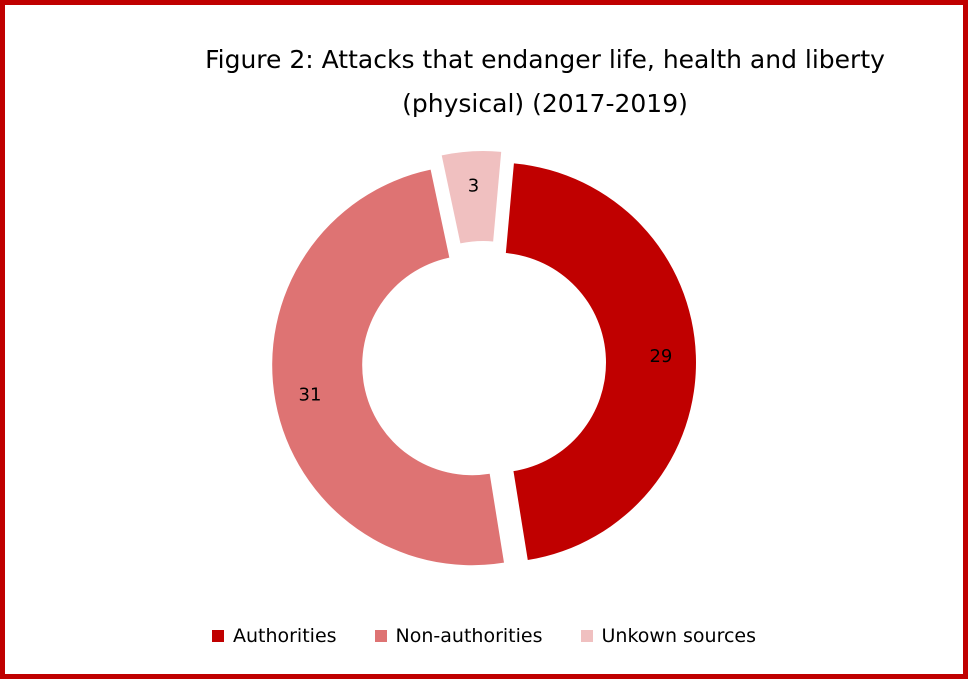  Describe the element at coordinates (473, 185) in the screenshot. I see `data-label-unknown-sources: 3` at that location.